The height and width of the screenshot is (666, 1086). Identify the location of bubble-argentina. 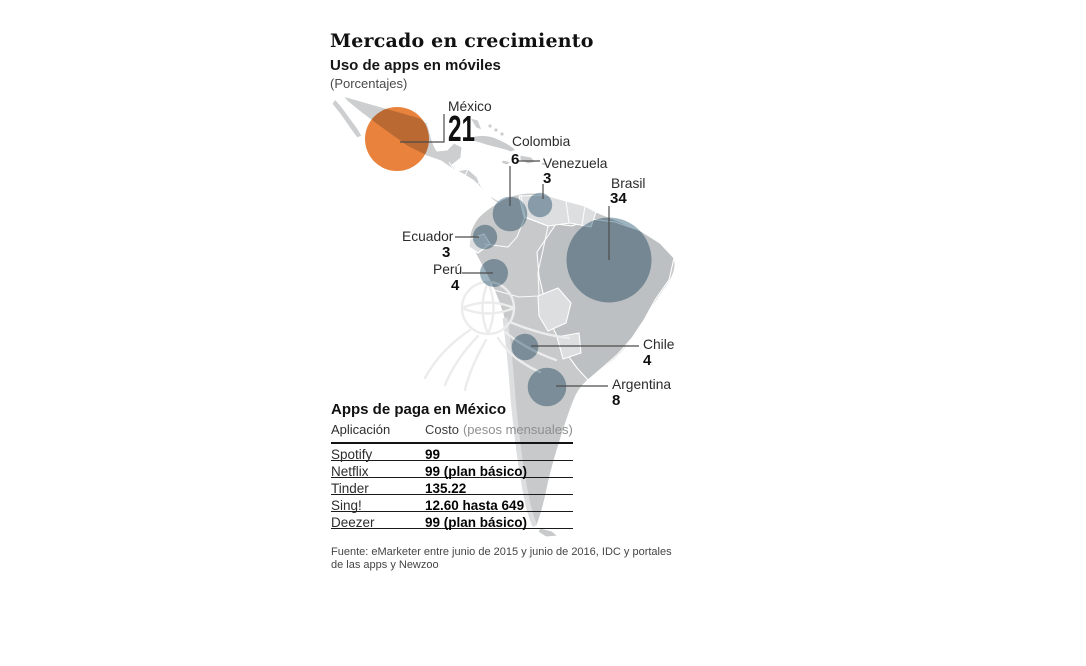
(547, 387).